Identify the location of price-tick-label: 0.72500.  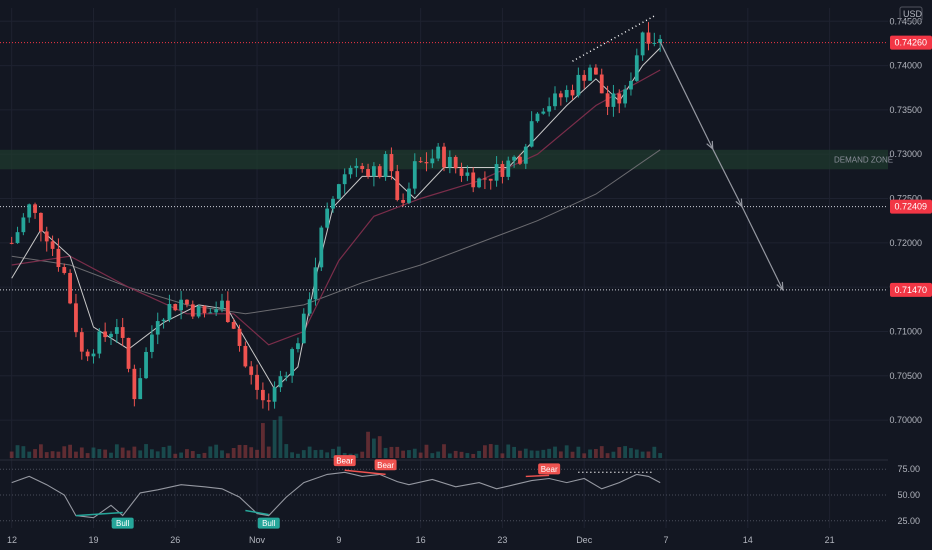
(905, 199).